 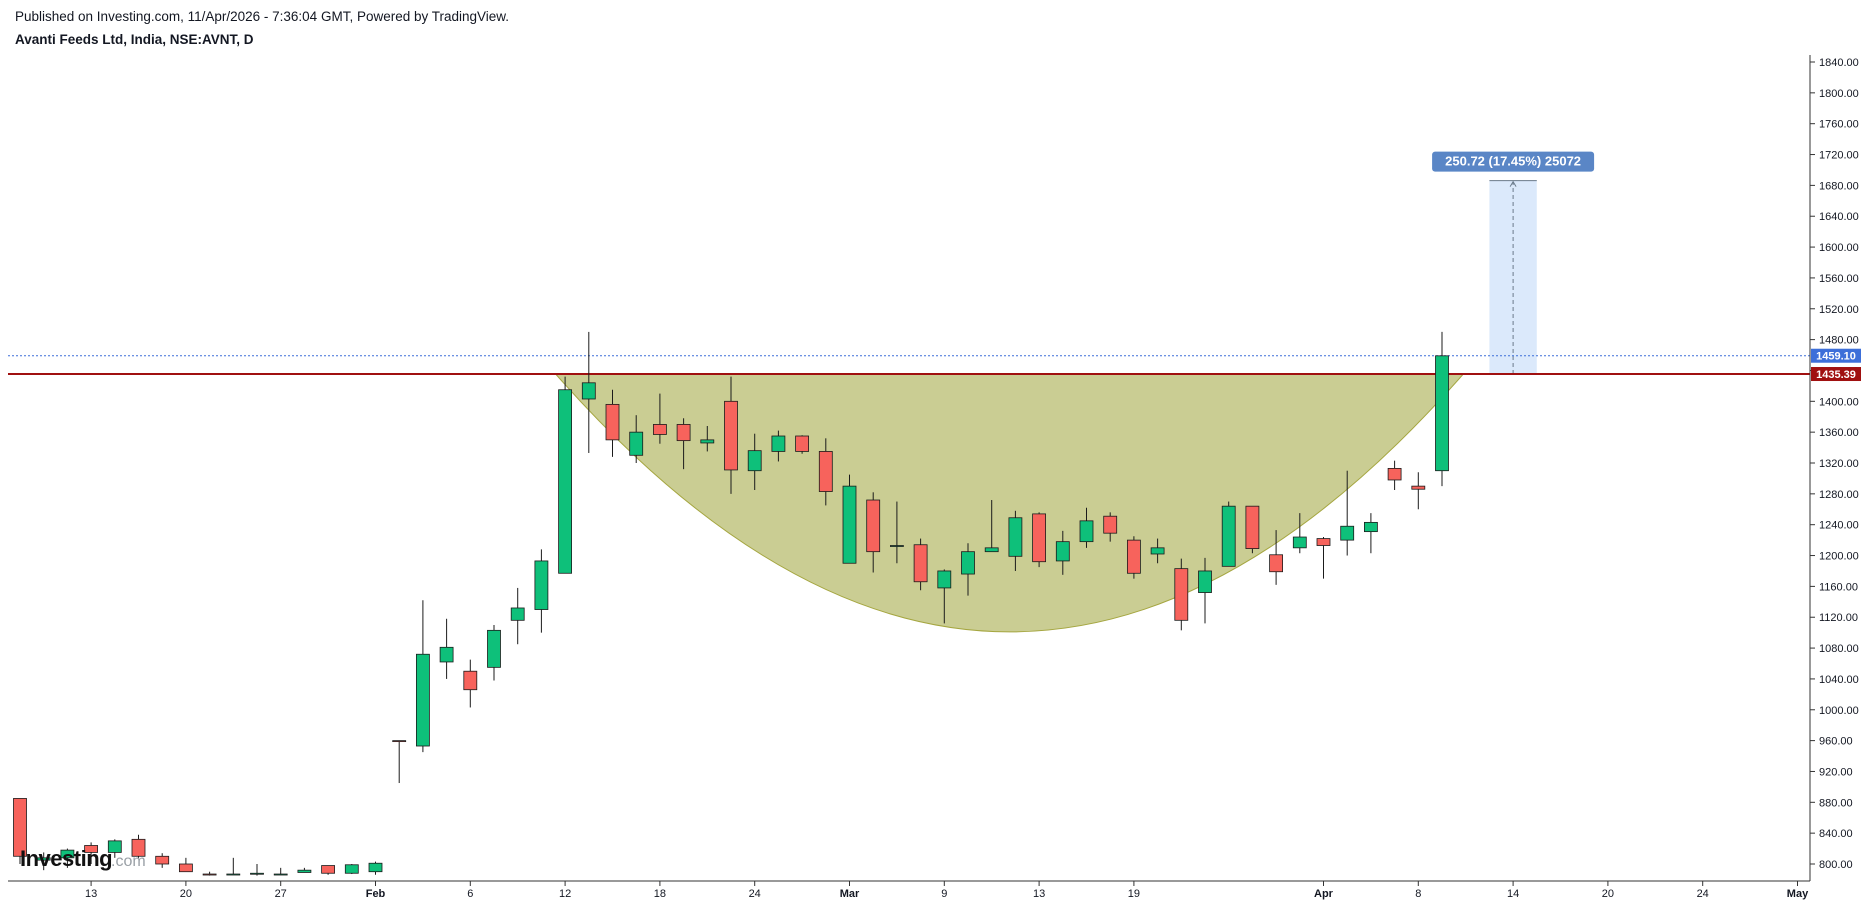 What do you see at coordinates (1836, 355) in the screenshot?
I see `level-label-box-last` at bounding box center [1836, 355].